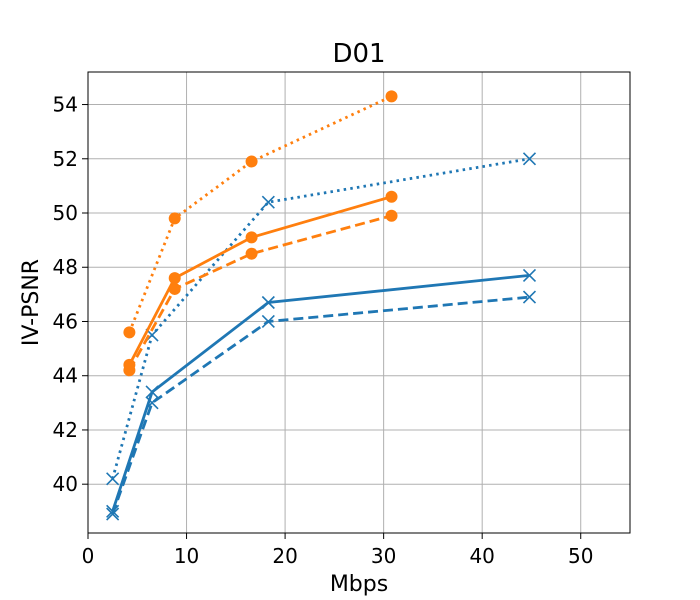  I want to click on chart-title: D01, so click(358, 54).